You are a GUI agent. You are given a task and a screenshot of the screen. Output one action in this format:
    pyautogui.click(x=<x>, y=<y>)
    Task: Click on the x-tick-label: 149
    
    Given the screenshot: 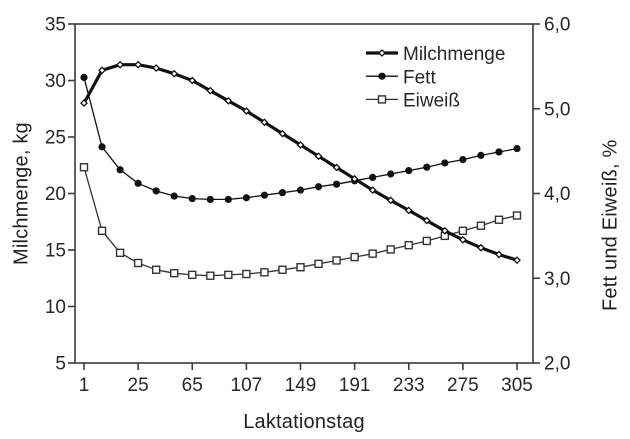 What is the action you would take?
    pyautogui.click(x=301, y=385)
    